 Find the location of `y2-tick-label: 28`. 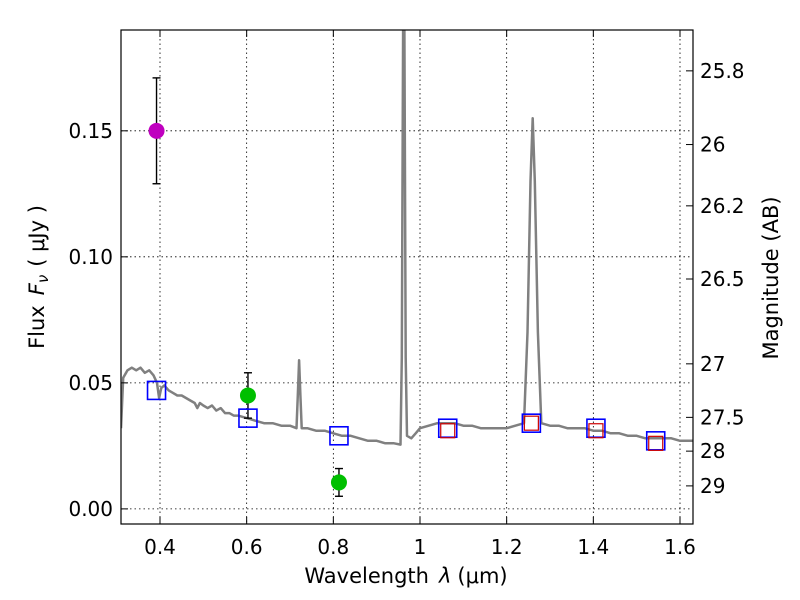

y2-tick-label: 28 is located at coordinates (712, 451).